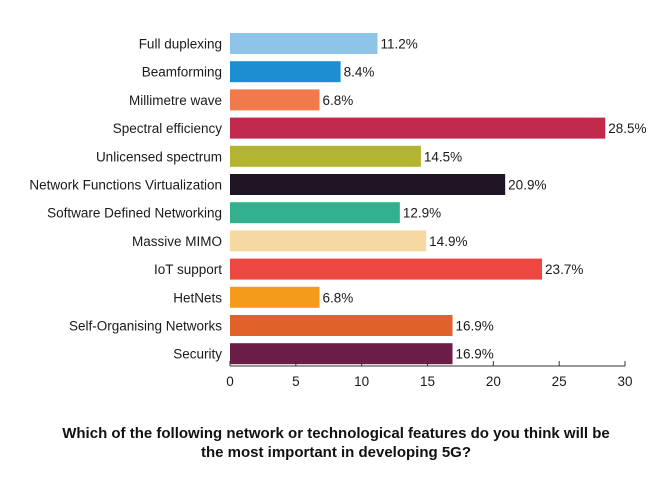  What do you see at coordinates (328, 241) in the screenshot?
I see `bar-massive-mimo` at bounding box center [328, 241].